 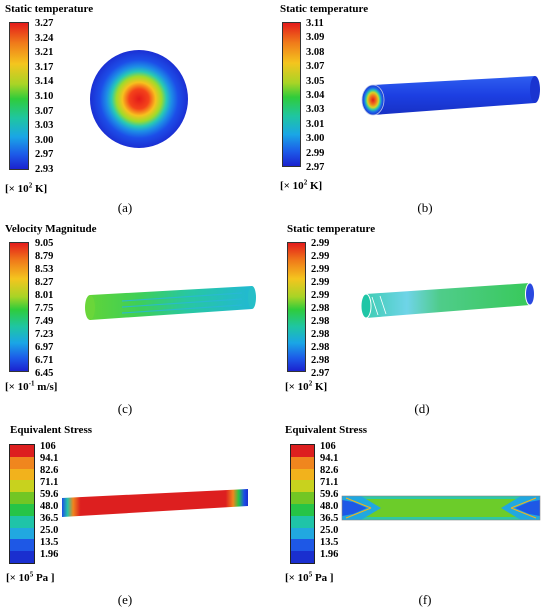 I want to click on tick-label: 6.45, so click(x=44, y=373).